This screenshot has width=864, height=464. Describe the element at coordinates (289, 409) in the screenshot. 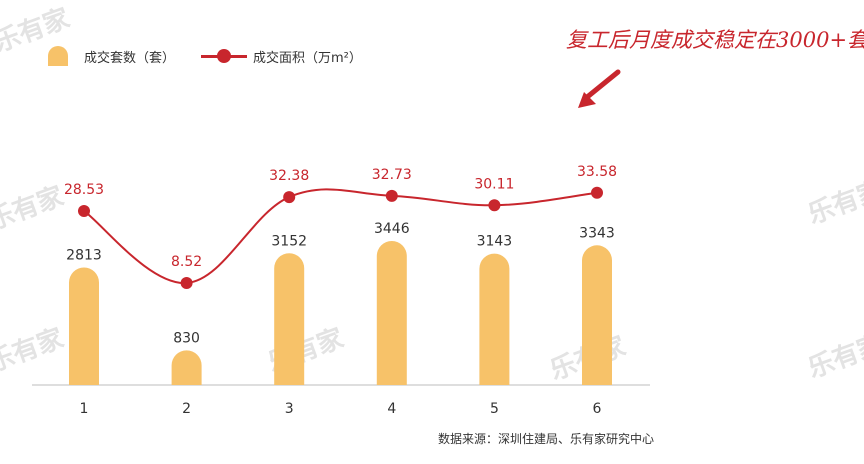

I see `x-tick-label-3: 3` at that location.